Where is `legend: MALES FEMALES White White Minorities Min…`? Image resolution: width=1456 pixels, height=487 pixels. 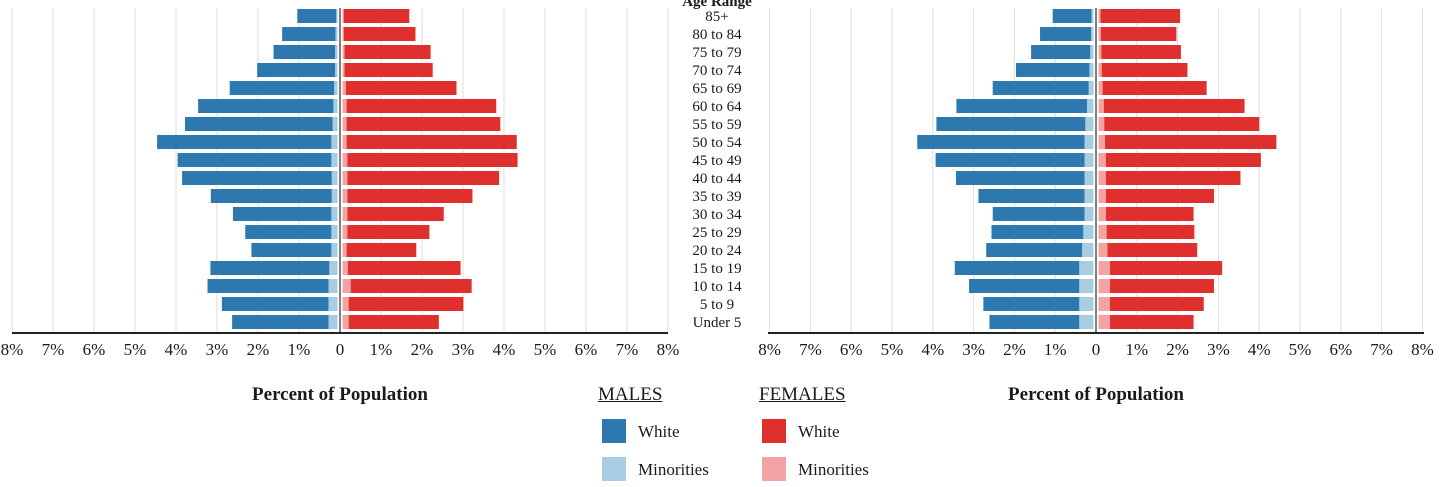 legend: MALES FEMALES White White Minorities Min… is located at coordinates (748, 432).